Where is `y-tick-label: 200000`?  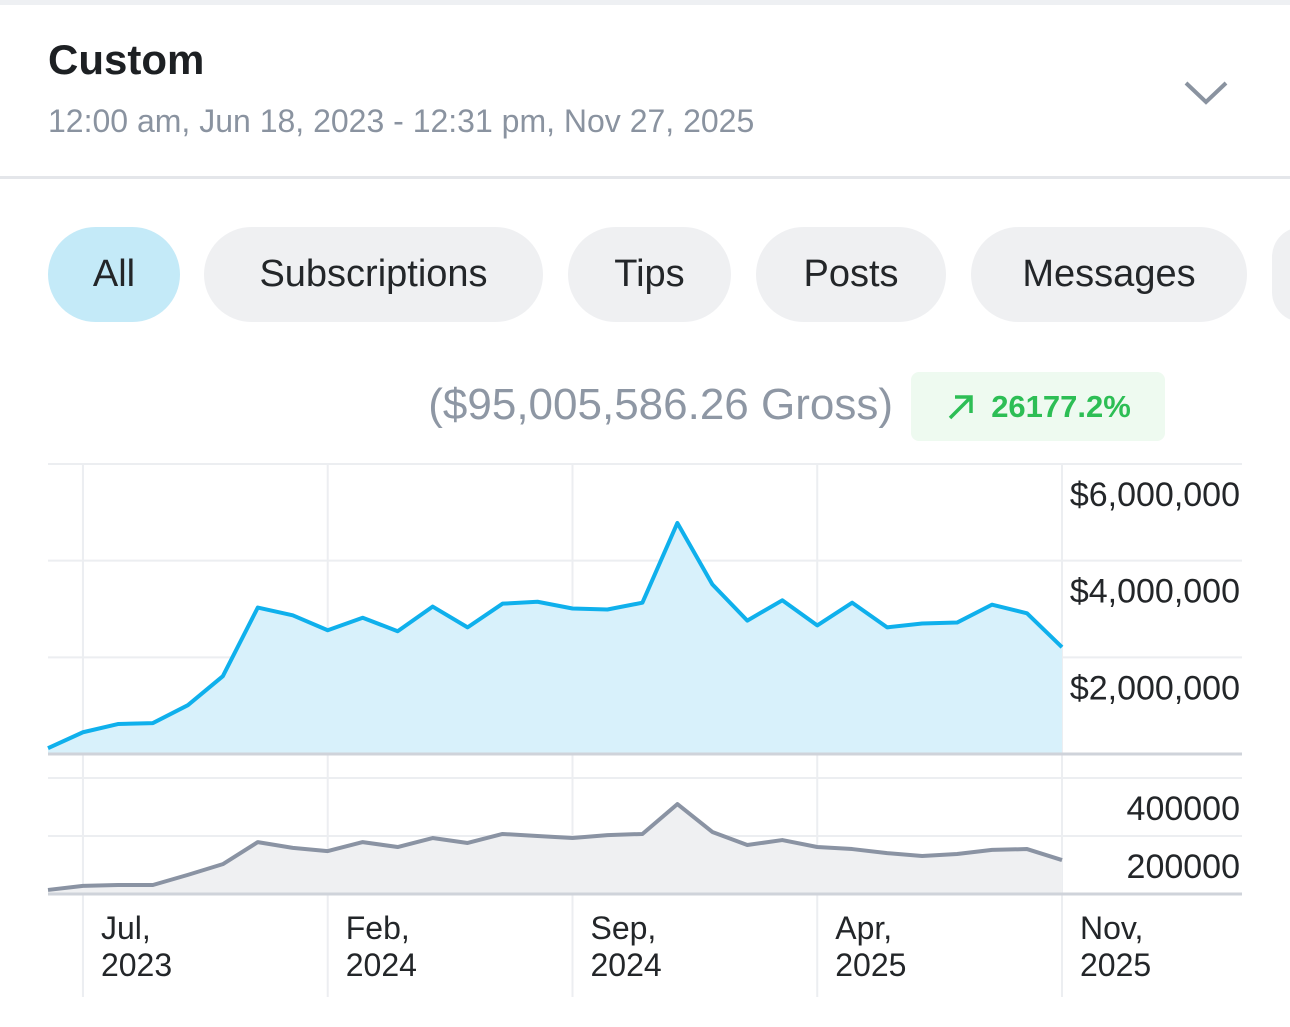
y-tick-label: 200000 is located at coordinates (1183, 867).